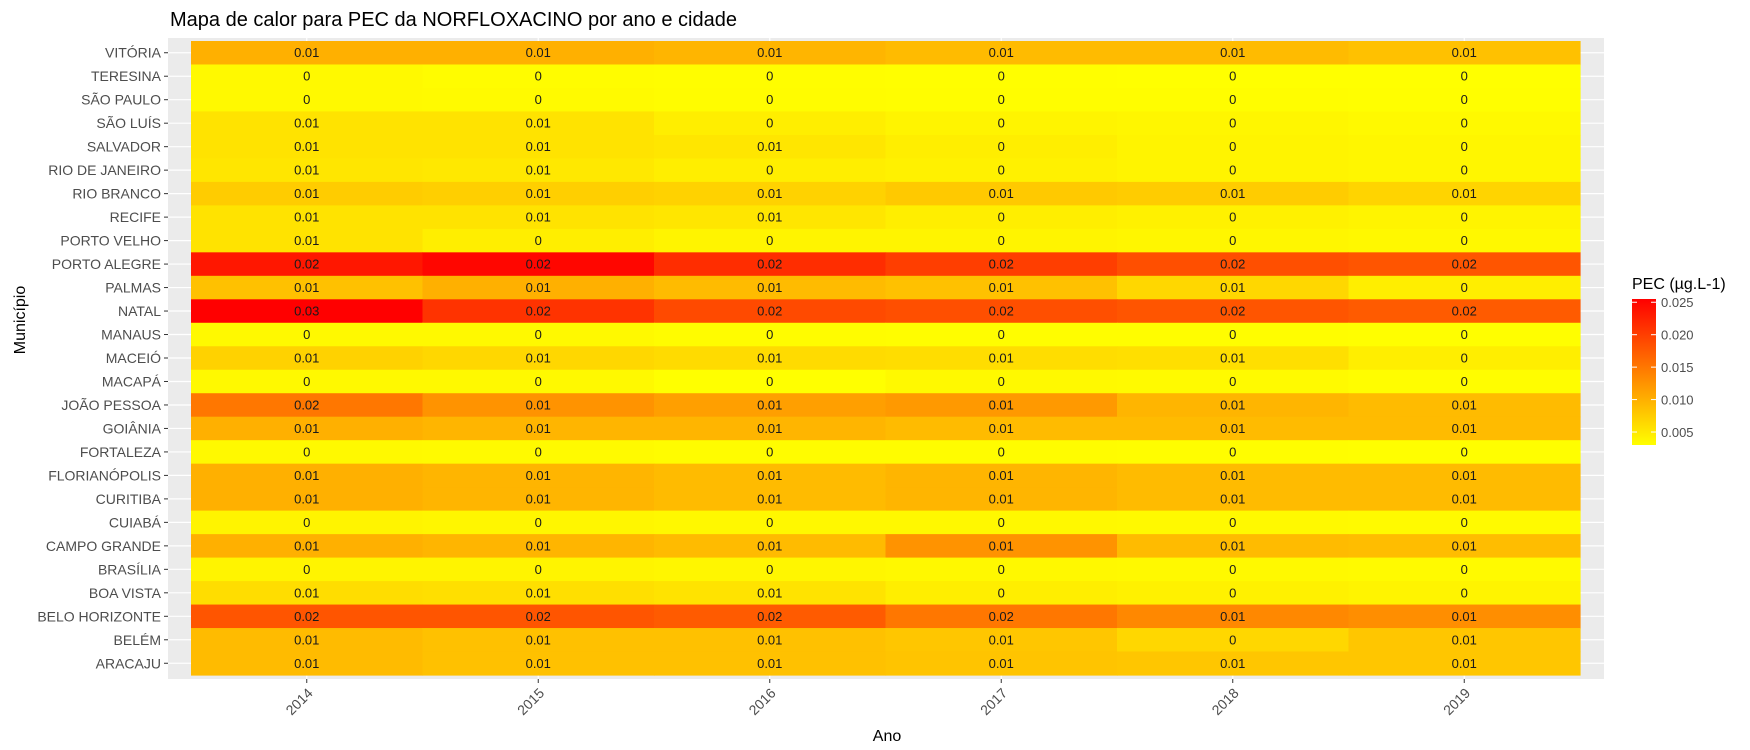 This screenshot has width=1750, height=750. What do you see at coordinates (124, 147) in the screenshot?
I see `y-tick-label: SALVADOR` at bounding box center [124, 147].